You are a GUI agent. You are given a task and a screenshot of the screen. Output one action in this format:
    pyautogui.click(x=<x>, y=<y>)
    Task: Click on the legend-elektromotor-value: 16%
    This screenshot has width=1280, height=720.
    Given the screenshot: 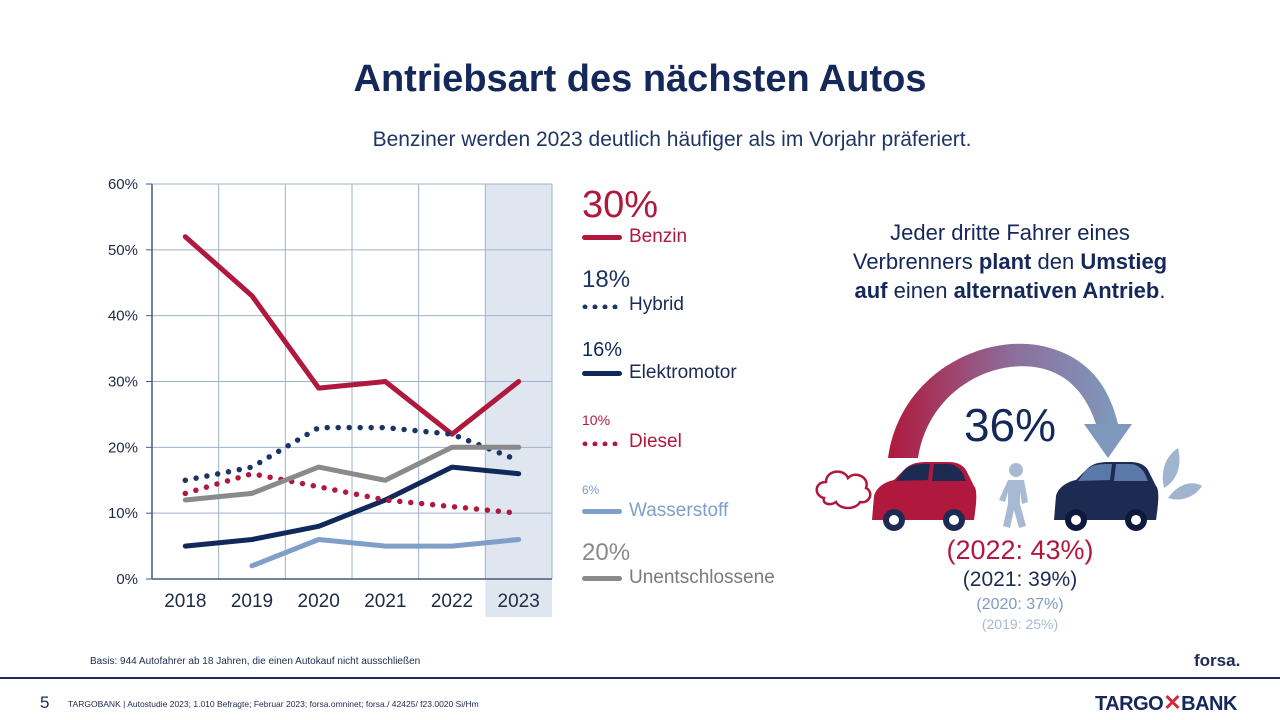 What is the action you would take?
    pyautogui.click(x=602, y=350)
    